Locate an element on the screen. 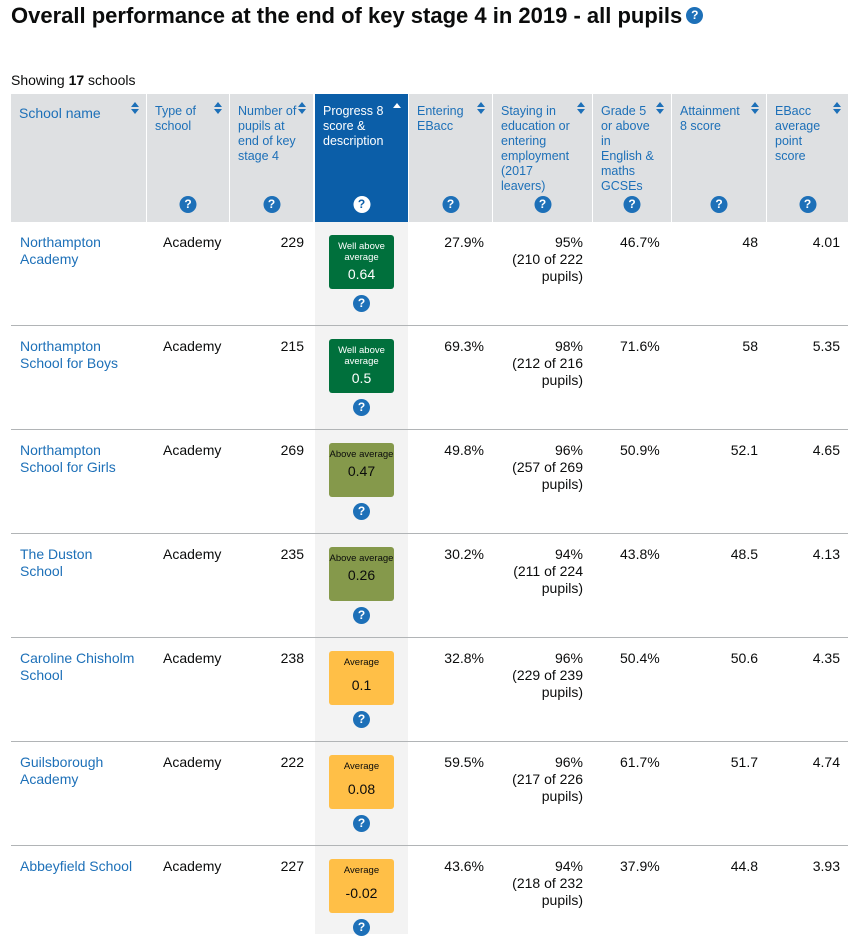 This screenshot has width=863, height=936. column-header-type-of-school: Type of school ? is located at coordinates (188, 158).